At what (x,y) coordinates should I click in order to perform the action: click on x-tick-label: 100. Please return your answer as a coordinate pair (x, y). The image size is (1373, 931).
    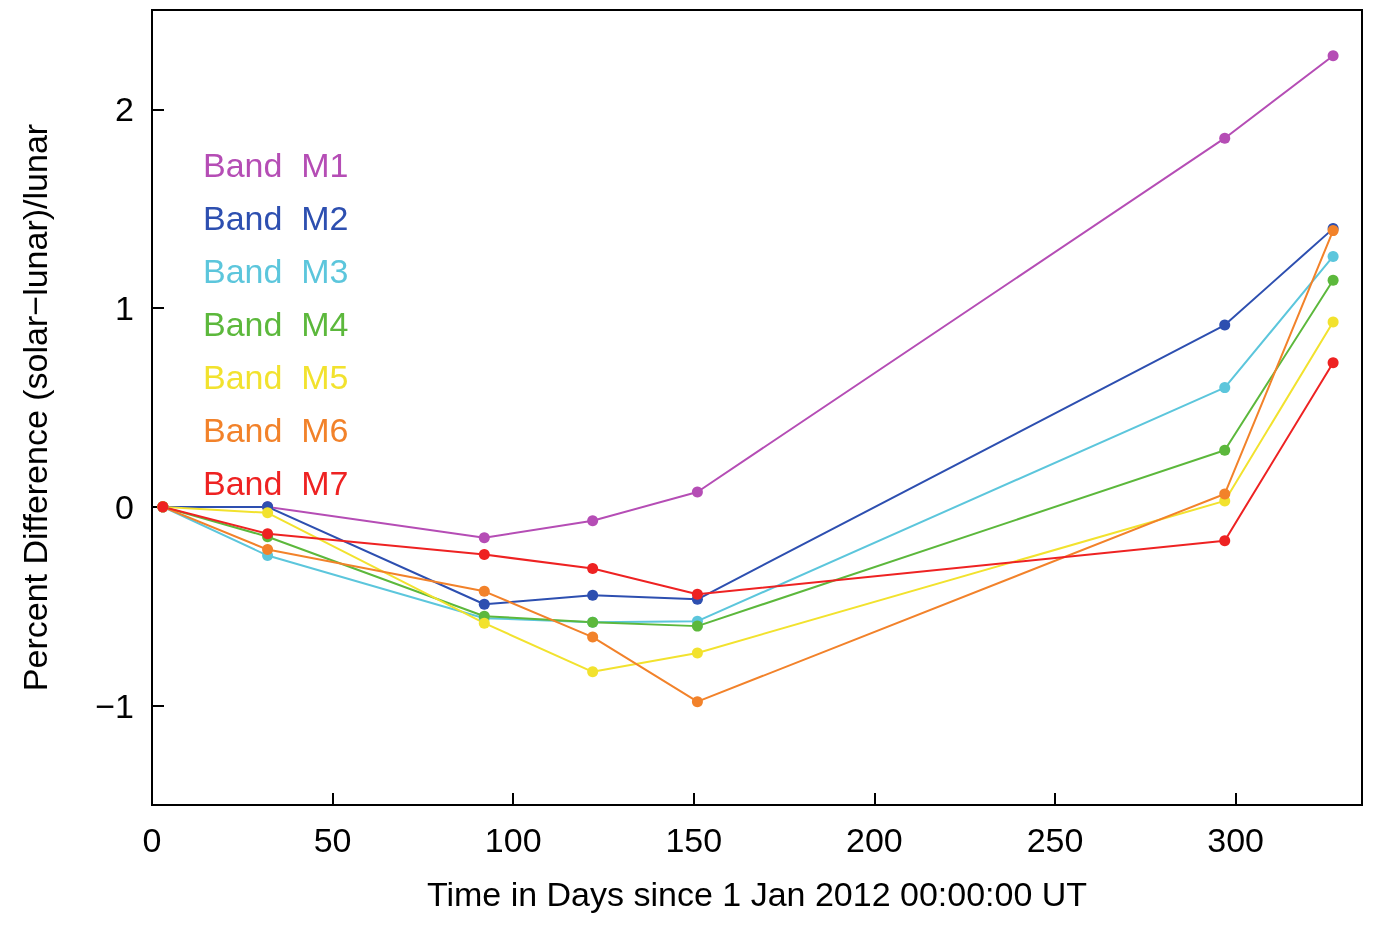
    Looking at the image, I should click on (513, 840).